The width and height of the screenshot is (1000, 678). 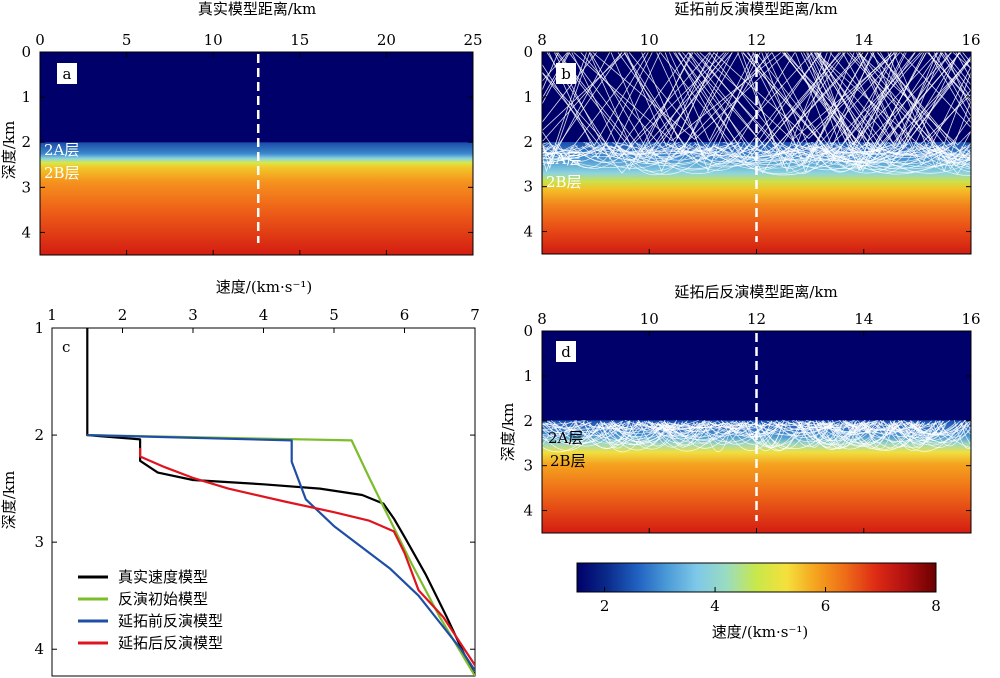 What do you see at coordinates (299, 40) in the screenshot?
I see `a-x-tick-label: 15` at bounding box center [299, 40].